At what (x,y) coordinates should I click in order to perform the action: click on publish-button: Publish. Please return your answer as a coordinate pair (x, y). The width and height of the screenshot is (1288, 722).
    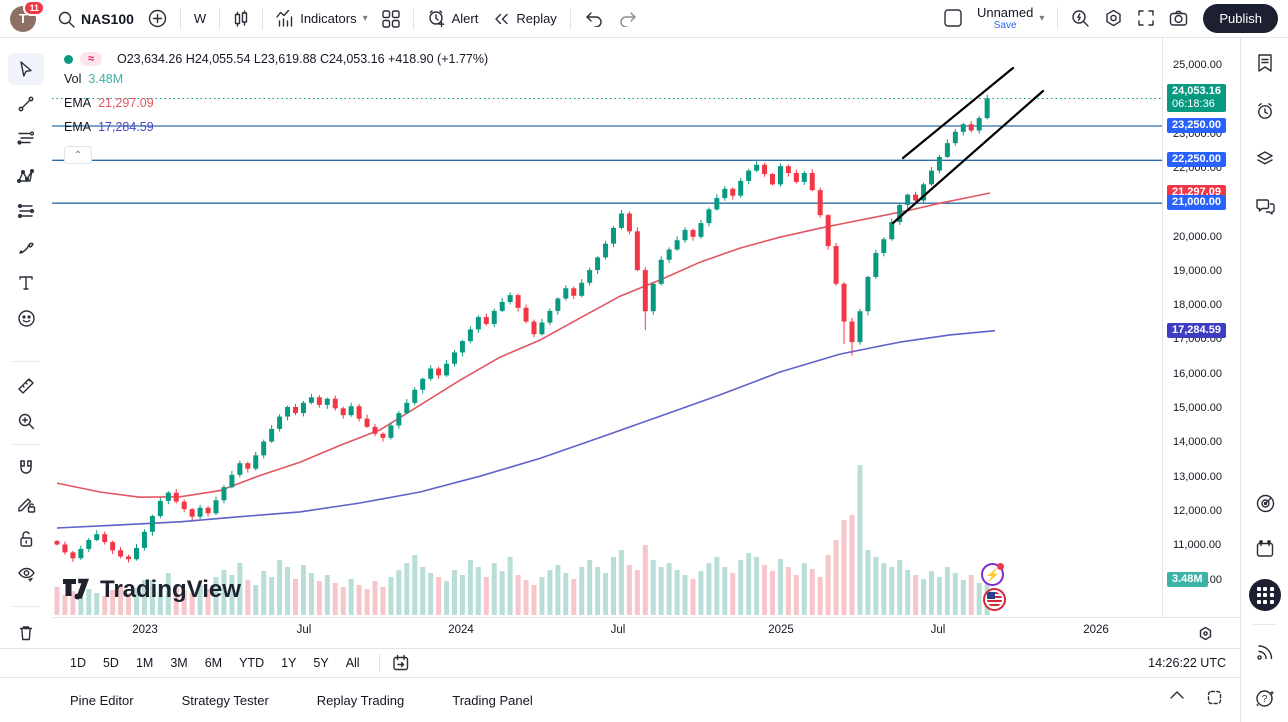
    Looking at the image, I should click on (1240, 18).